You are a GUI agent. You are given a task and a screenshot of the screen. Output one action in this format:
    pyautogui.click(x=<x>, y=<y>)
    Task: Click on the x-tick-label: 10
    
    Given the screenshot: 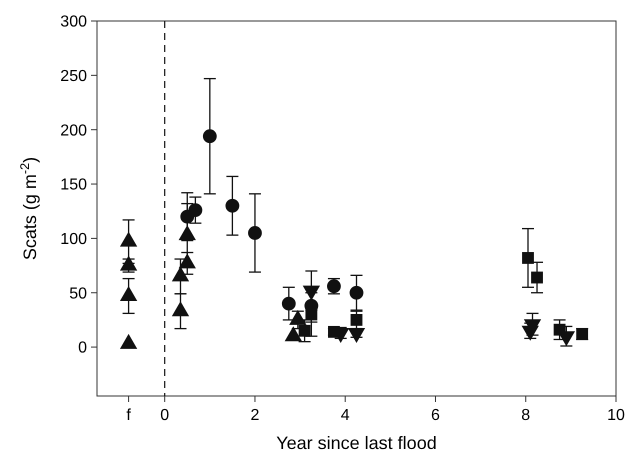 What is the action you would take?
    pyautogui.click(x=616, y=415)
    